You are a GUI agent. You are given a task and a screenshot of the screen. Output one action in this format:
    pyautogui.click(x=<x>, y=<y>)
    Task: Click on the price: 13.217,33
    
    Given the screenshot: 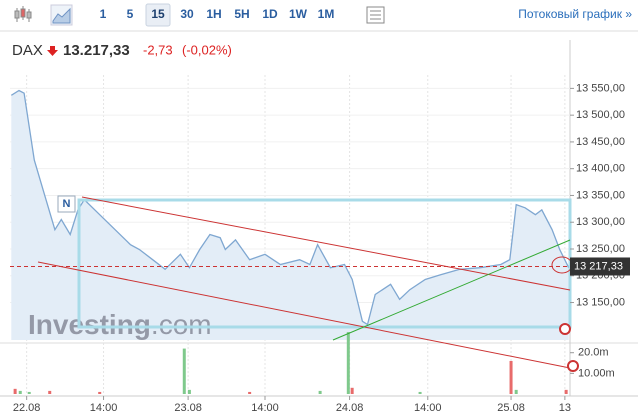 What is the action you would take?
    pyautogui.click(x=96, y=50)
    